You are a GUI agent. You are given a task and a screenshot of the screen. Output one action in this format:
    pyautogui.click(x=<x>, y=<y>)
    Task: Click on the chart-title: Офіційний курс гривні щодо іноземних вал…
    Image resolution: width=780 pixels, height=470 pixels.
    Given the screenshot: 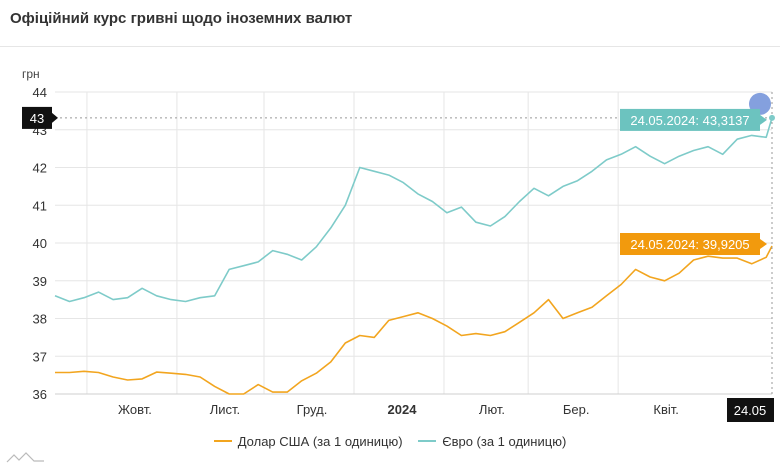 What is the action you would take?
    pyautogui.click(x=181, y=18)
    